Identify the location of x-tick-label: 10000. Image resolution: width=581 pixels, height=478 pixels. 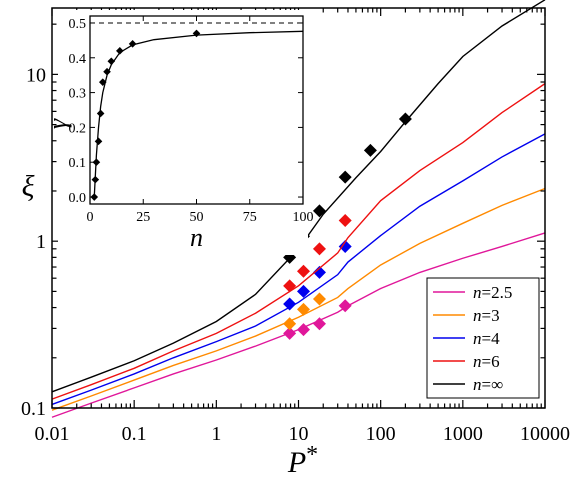
(545, 434).